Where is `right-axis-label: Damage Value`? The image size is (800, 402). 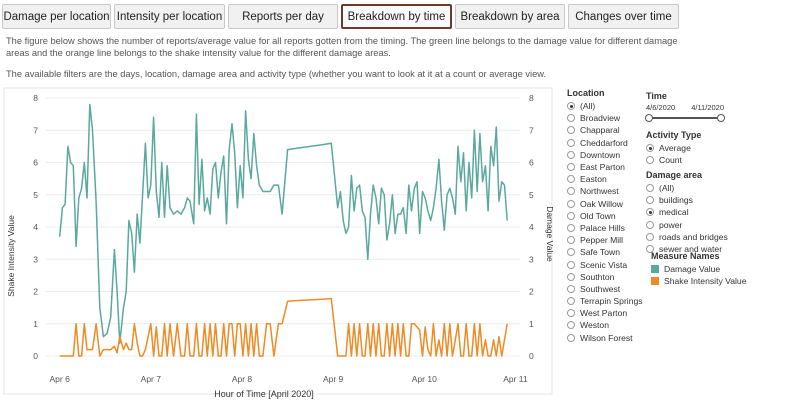
right-axis-label: Damage Value is located at coordinates (549, 234).